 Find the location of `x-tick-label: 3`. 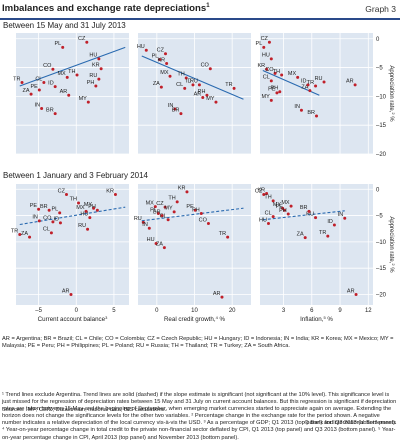

x-tick-label: 3 is located at coordinates (284, 311).